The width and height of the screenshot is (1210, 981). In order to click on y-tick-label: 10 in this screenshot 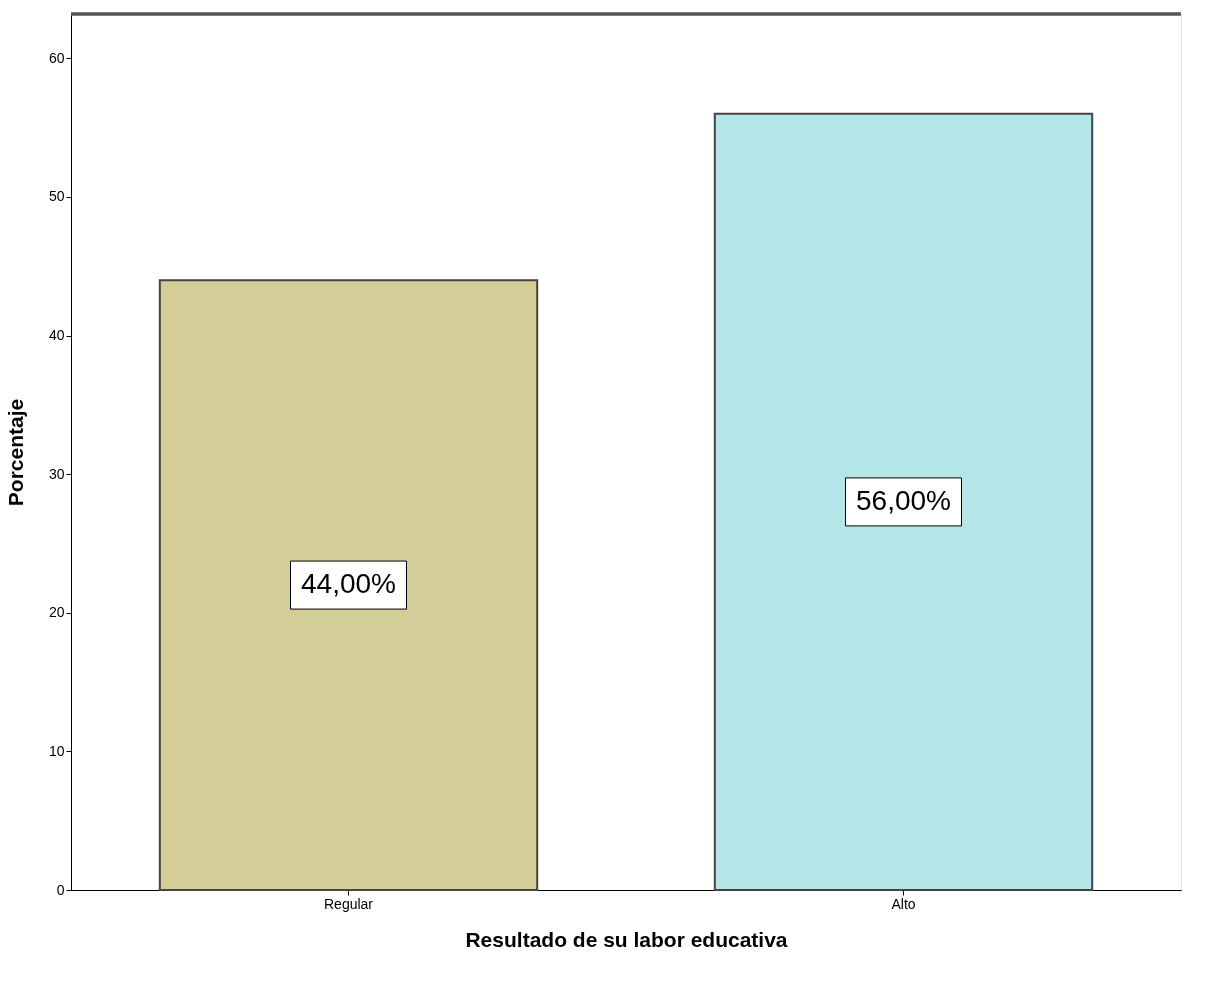, I will do `click(56, 750)`.